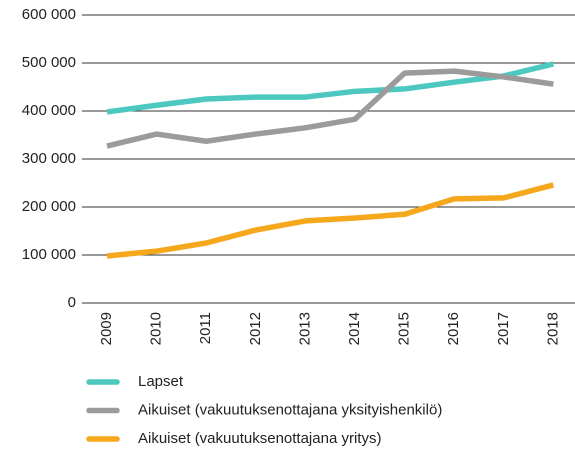 Image resolution: width=575 pixels, height=450 pixels. Describe the element at coordinates (72, 302) in the screenshot. I see `y-tick-label: 0` at that location.